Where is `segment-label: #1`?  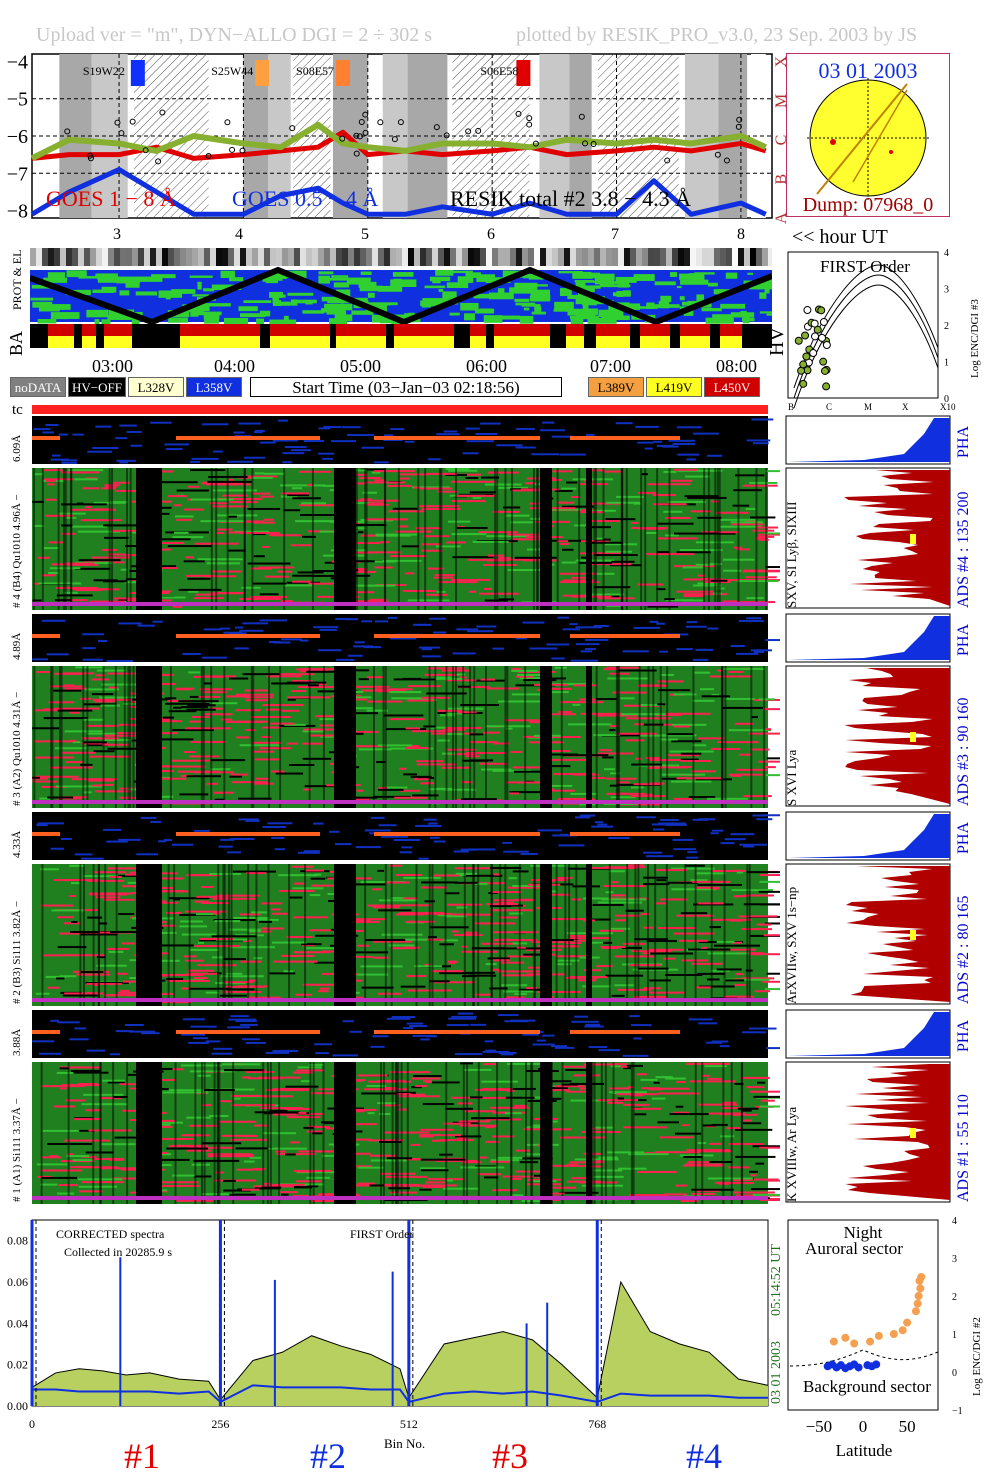 segment-label: #1 is located at coordinates (142, 1456).